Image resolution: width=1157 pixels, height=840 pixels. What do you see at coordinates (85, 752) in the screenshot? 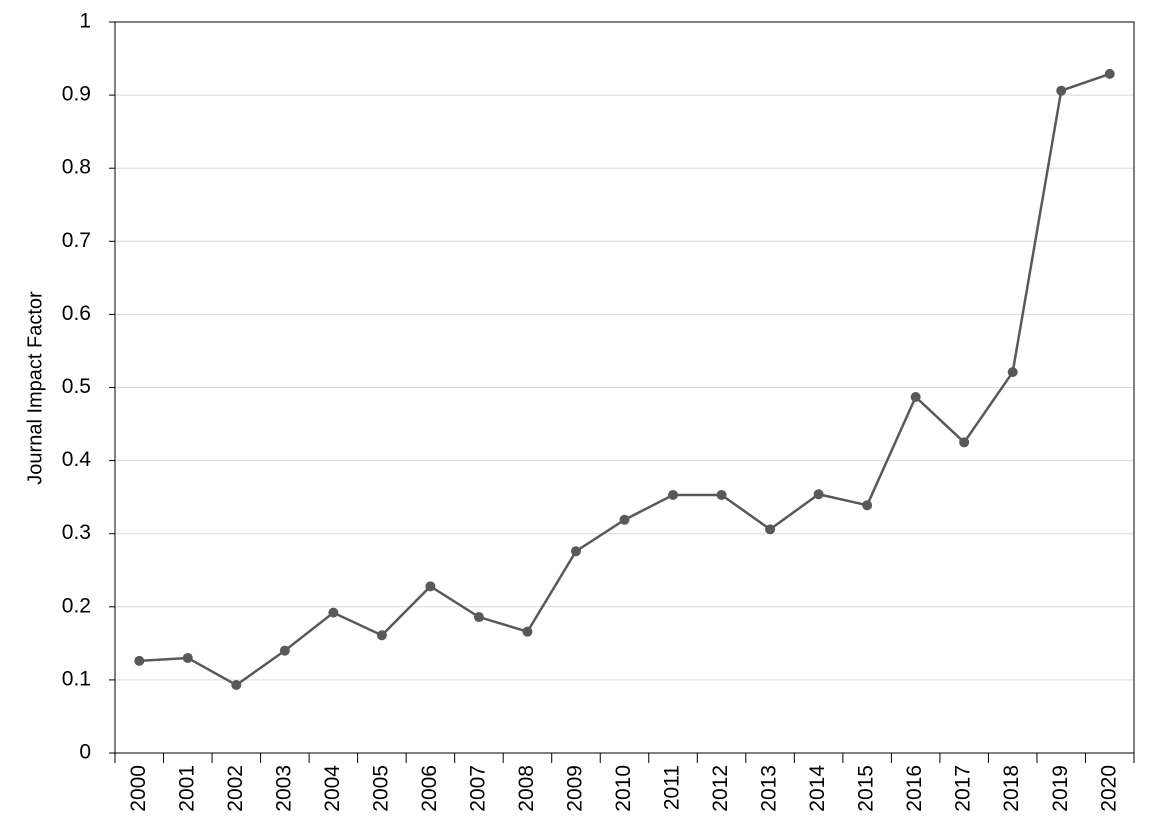
I see `y-tick-label: 0` at bounding box center [85, 752].